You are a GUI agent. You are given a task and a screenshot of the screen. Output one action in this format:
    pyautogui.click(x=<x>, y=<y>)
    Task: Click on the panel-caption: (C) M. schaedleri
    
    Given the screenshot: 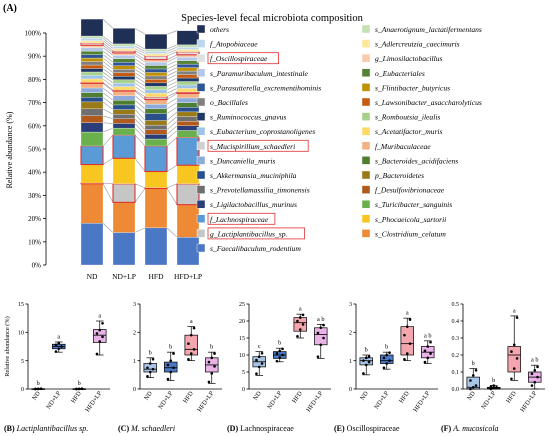 What is the action you would take?
    pyautogui.click(x=146, y=428)
    